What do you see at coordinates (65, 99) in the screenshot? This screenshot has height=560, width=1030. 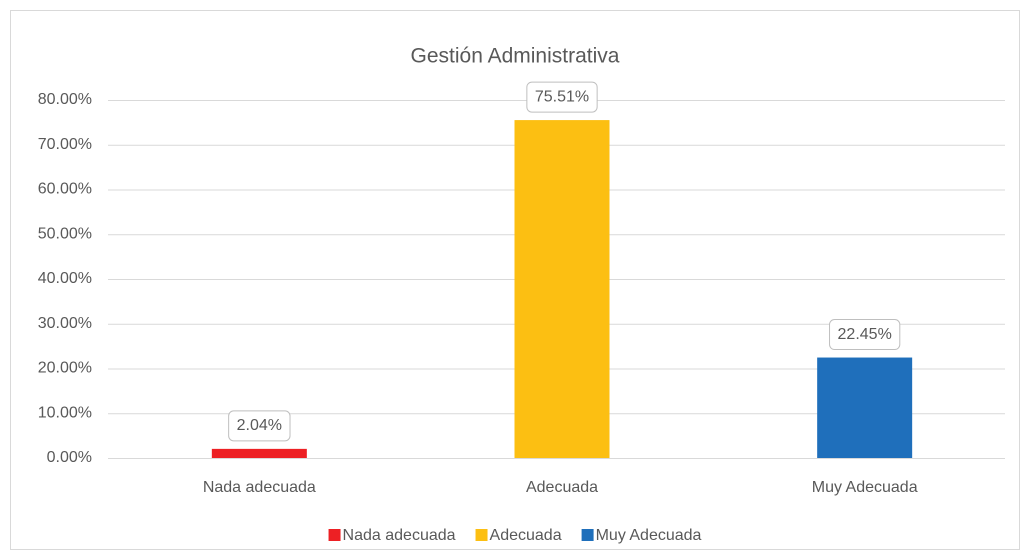 I see `y-tick-label: 80.00%` at bounding box center [65, 99].